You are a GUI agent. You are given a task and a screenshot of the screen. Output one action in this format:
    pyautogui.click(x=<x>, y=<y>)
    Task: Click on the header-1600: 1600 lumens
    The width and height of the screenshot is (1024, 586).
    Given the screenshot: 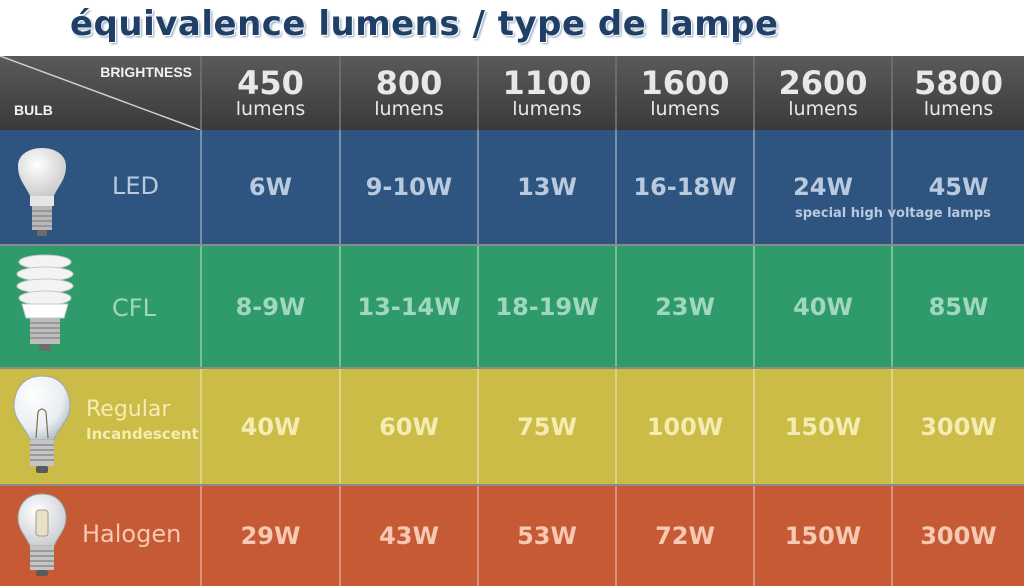 What is the action you would take?
    pyautogui.click(x=684, y=93)
    